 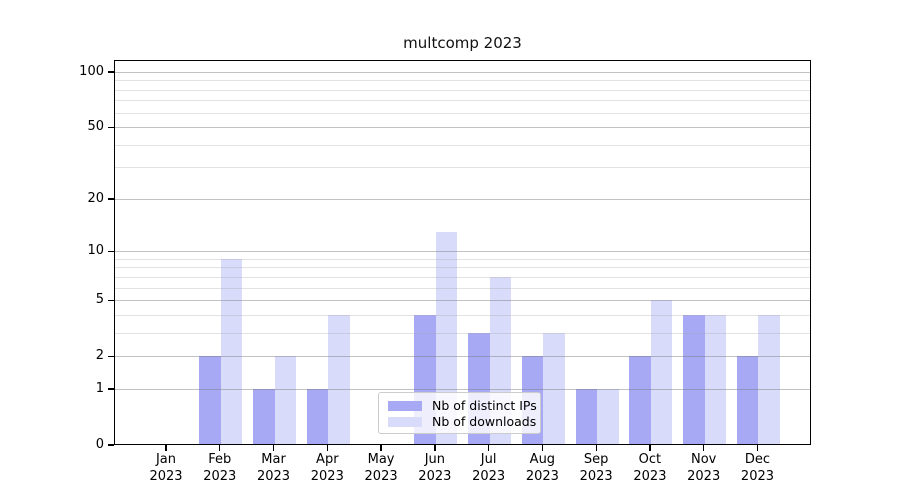 What do you see at coordinates (405, 405) in the screenshot?
I see `legend-color-icon-distinct-ips` at bounding box center [405, 405].